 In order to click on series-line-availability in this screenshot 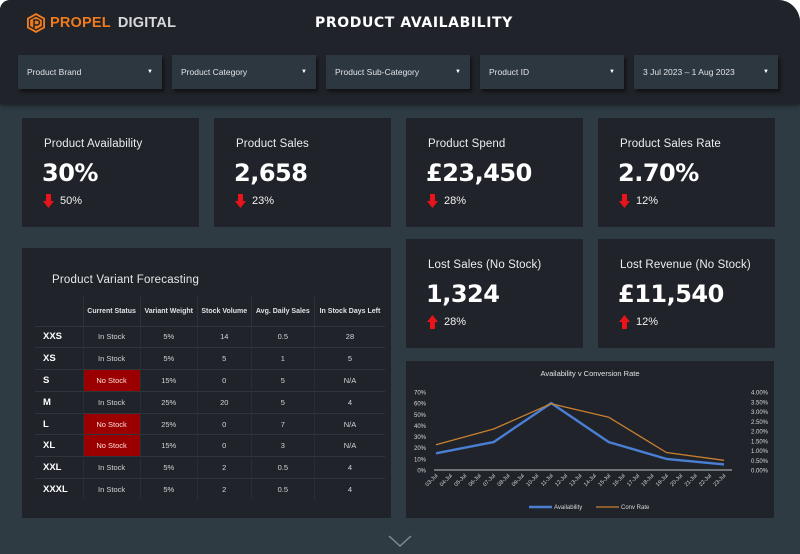, I will do `click(580, 433)`.